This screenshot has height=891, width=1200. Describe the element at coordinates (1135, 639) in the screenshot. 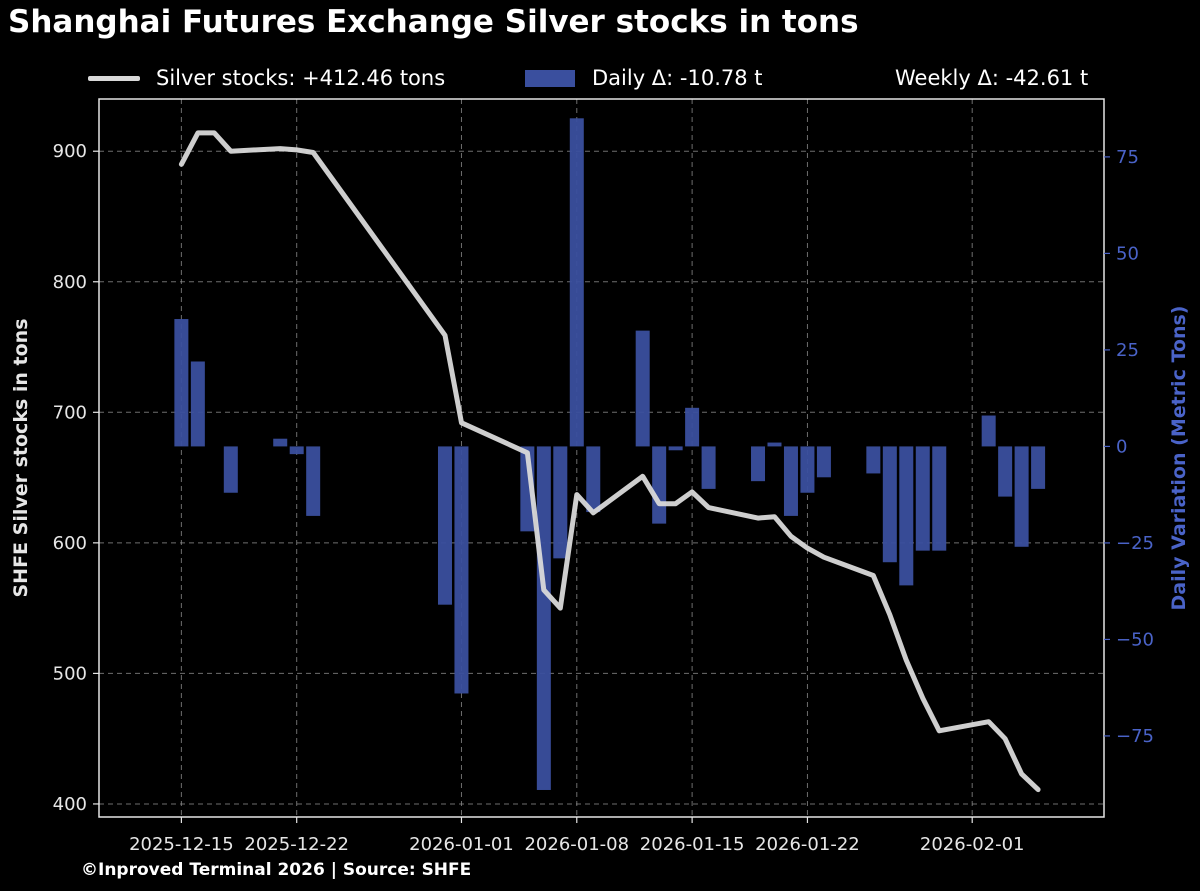

I see `y2-tick-label: −50` at that location.